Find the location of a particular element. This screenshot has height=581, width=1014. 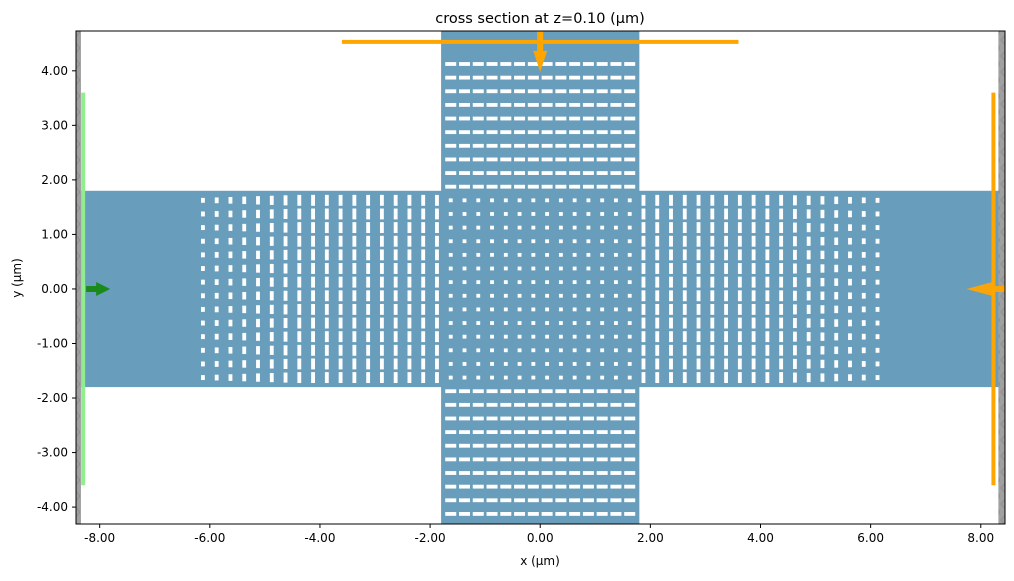

y-tick-label: 1.00 is located at coordinates (54, 234).